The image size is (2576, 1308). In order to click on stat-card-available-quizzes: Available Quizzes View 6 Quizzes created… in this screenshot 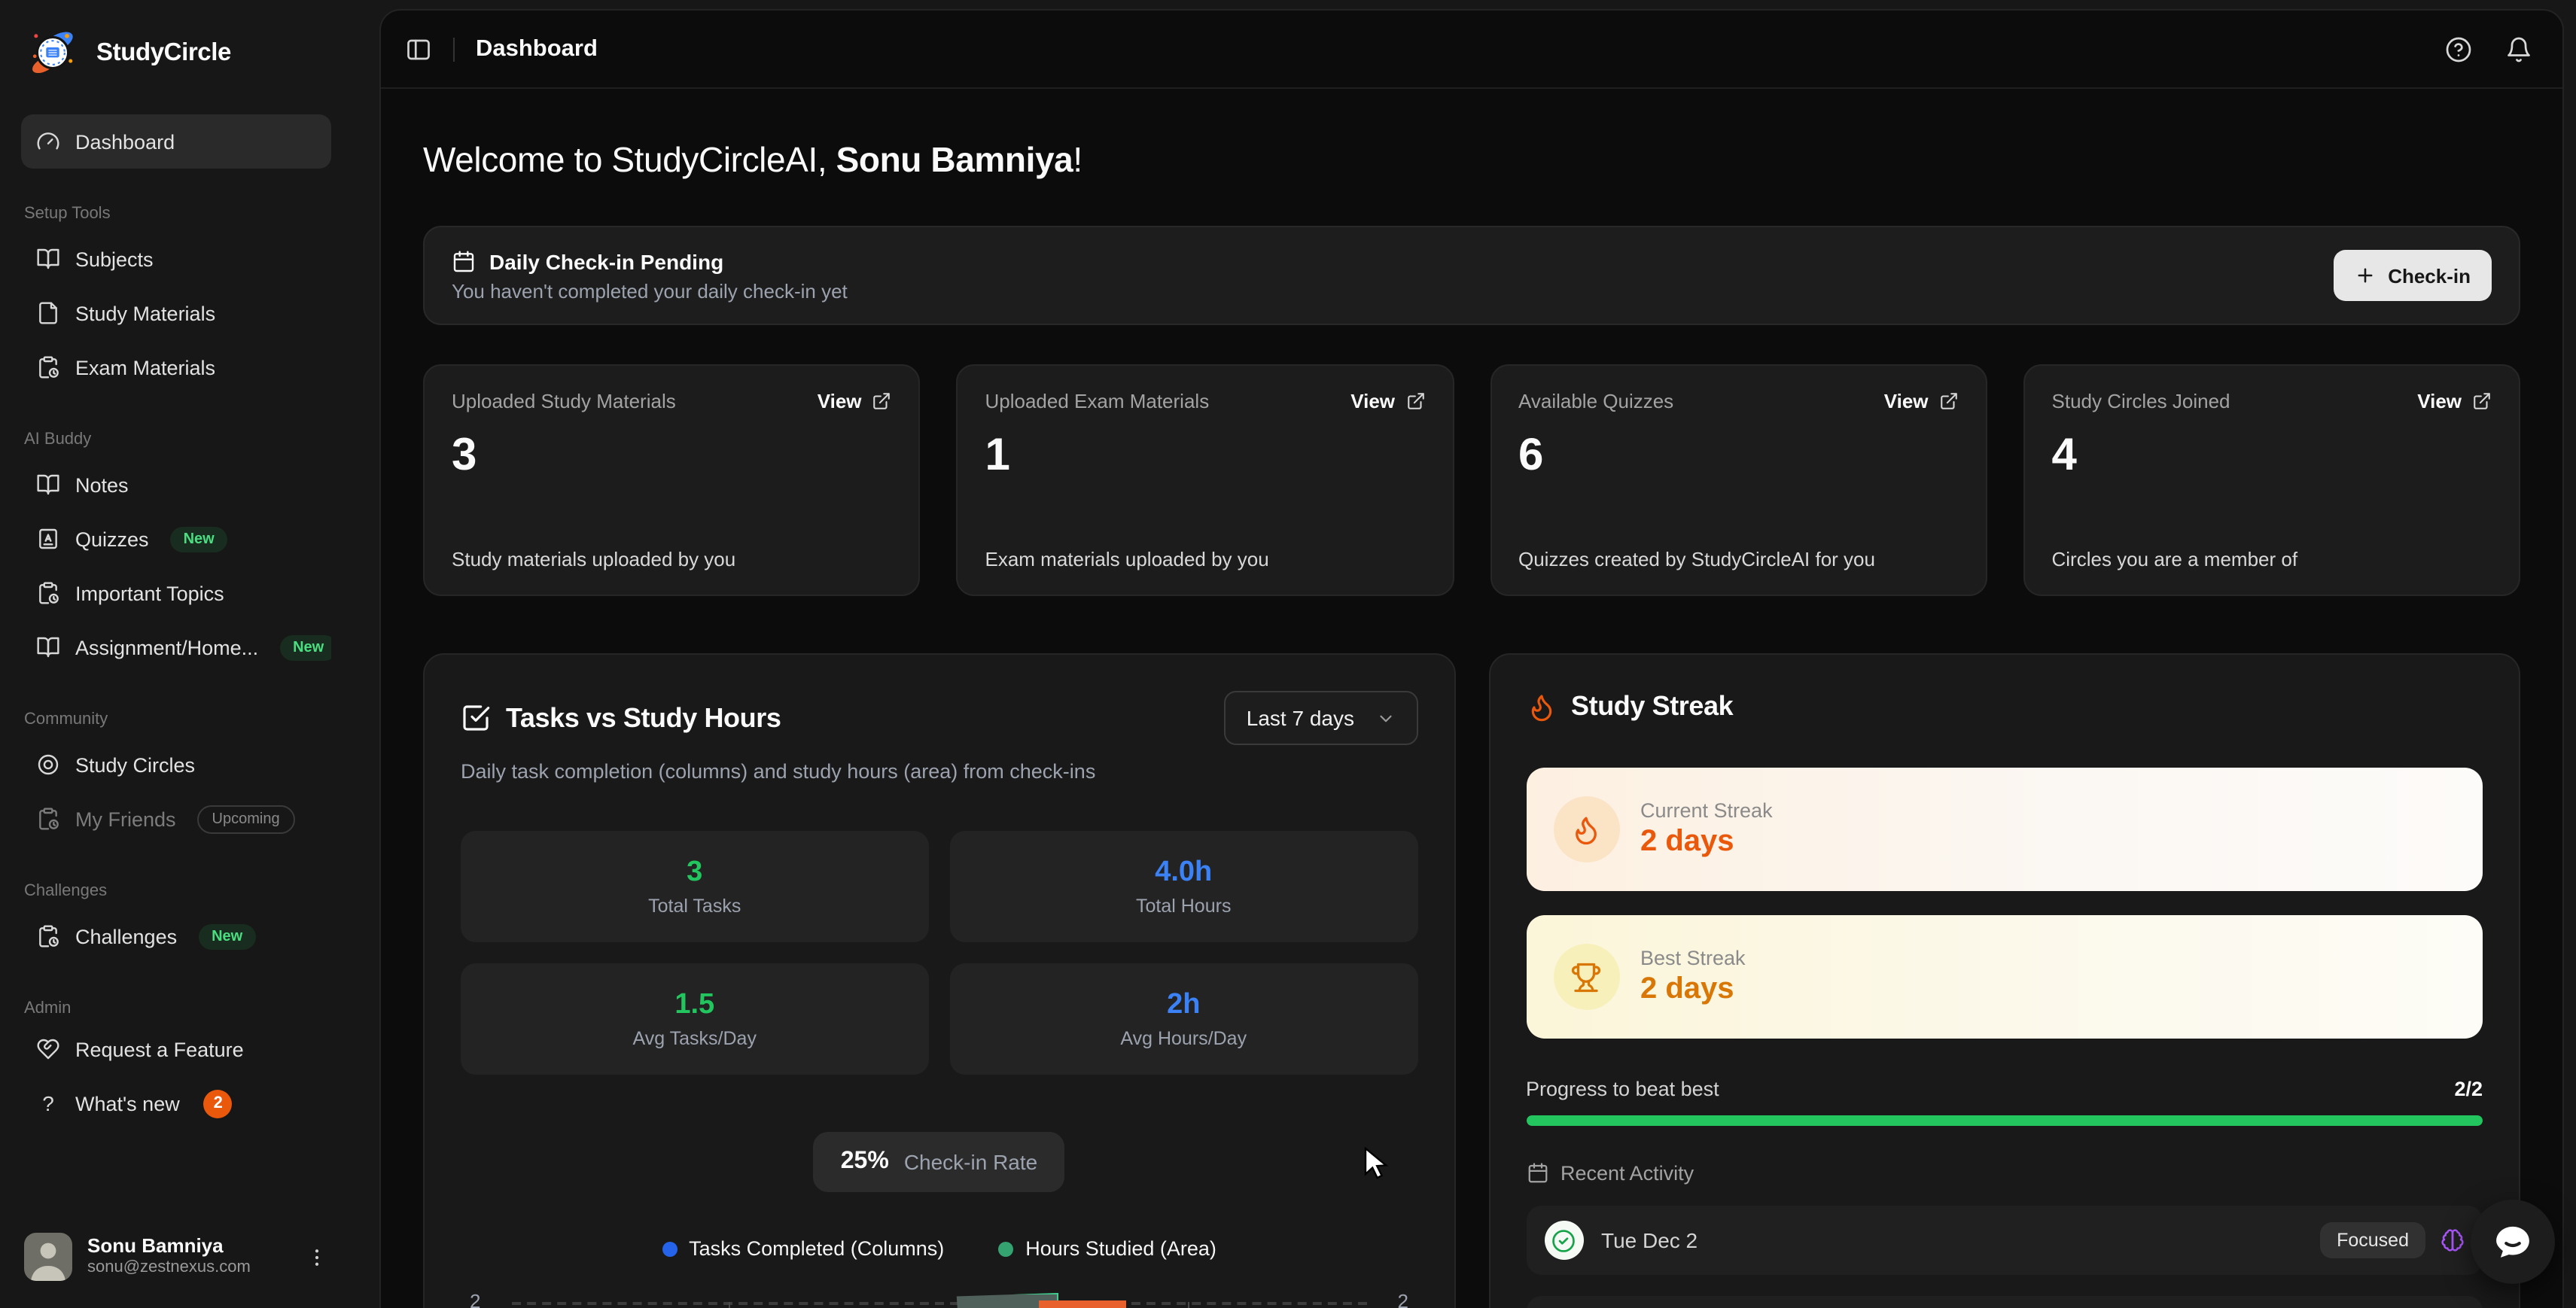, I will do `click(1739, 480)`.